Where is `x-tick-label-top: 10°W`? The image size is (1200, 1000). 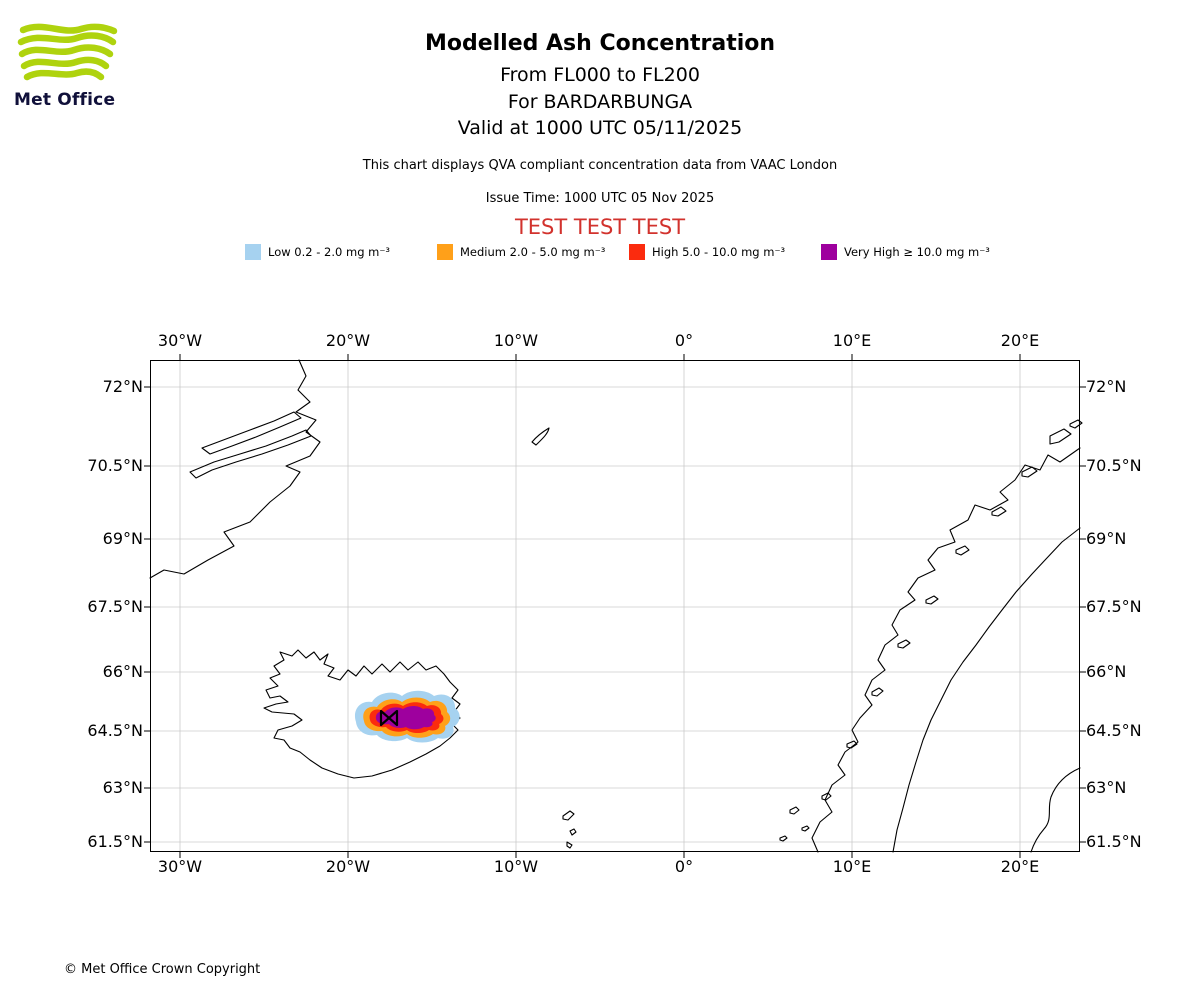
x-tick-label-top: 10°W is located at coordinates (516, 340).